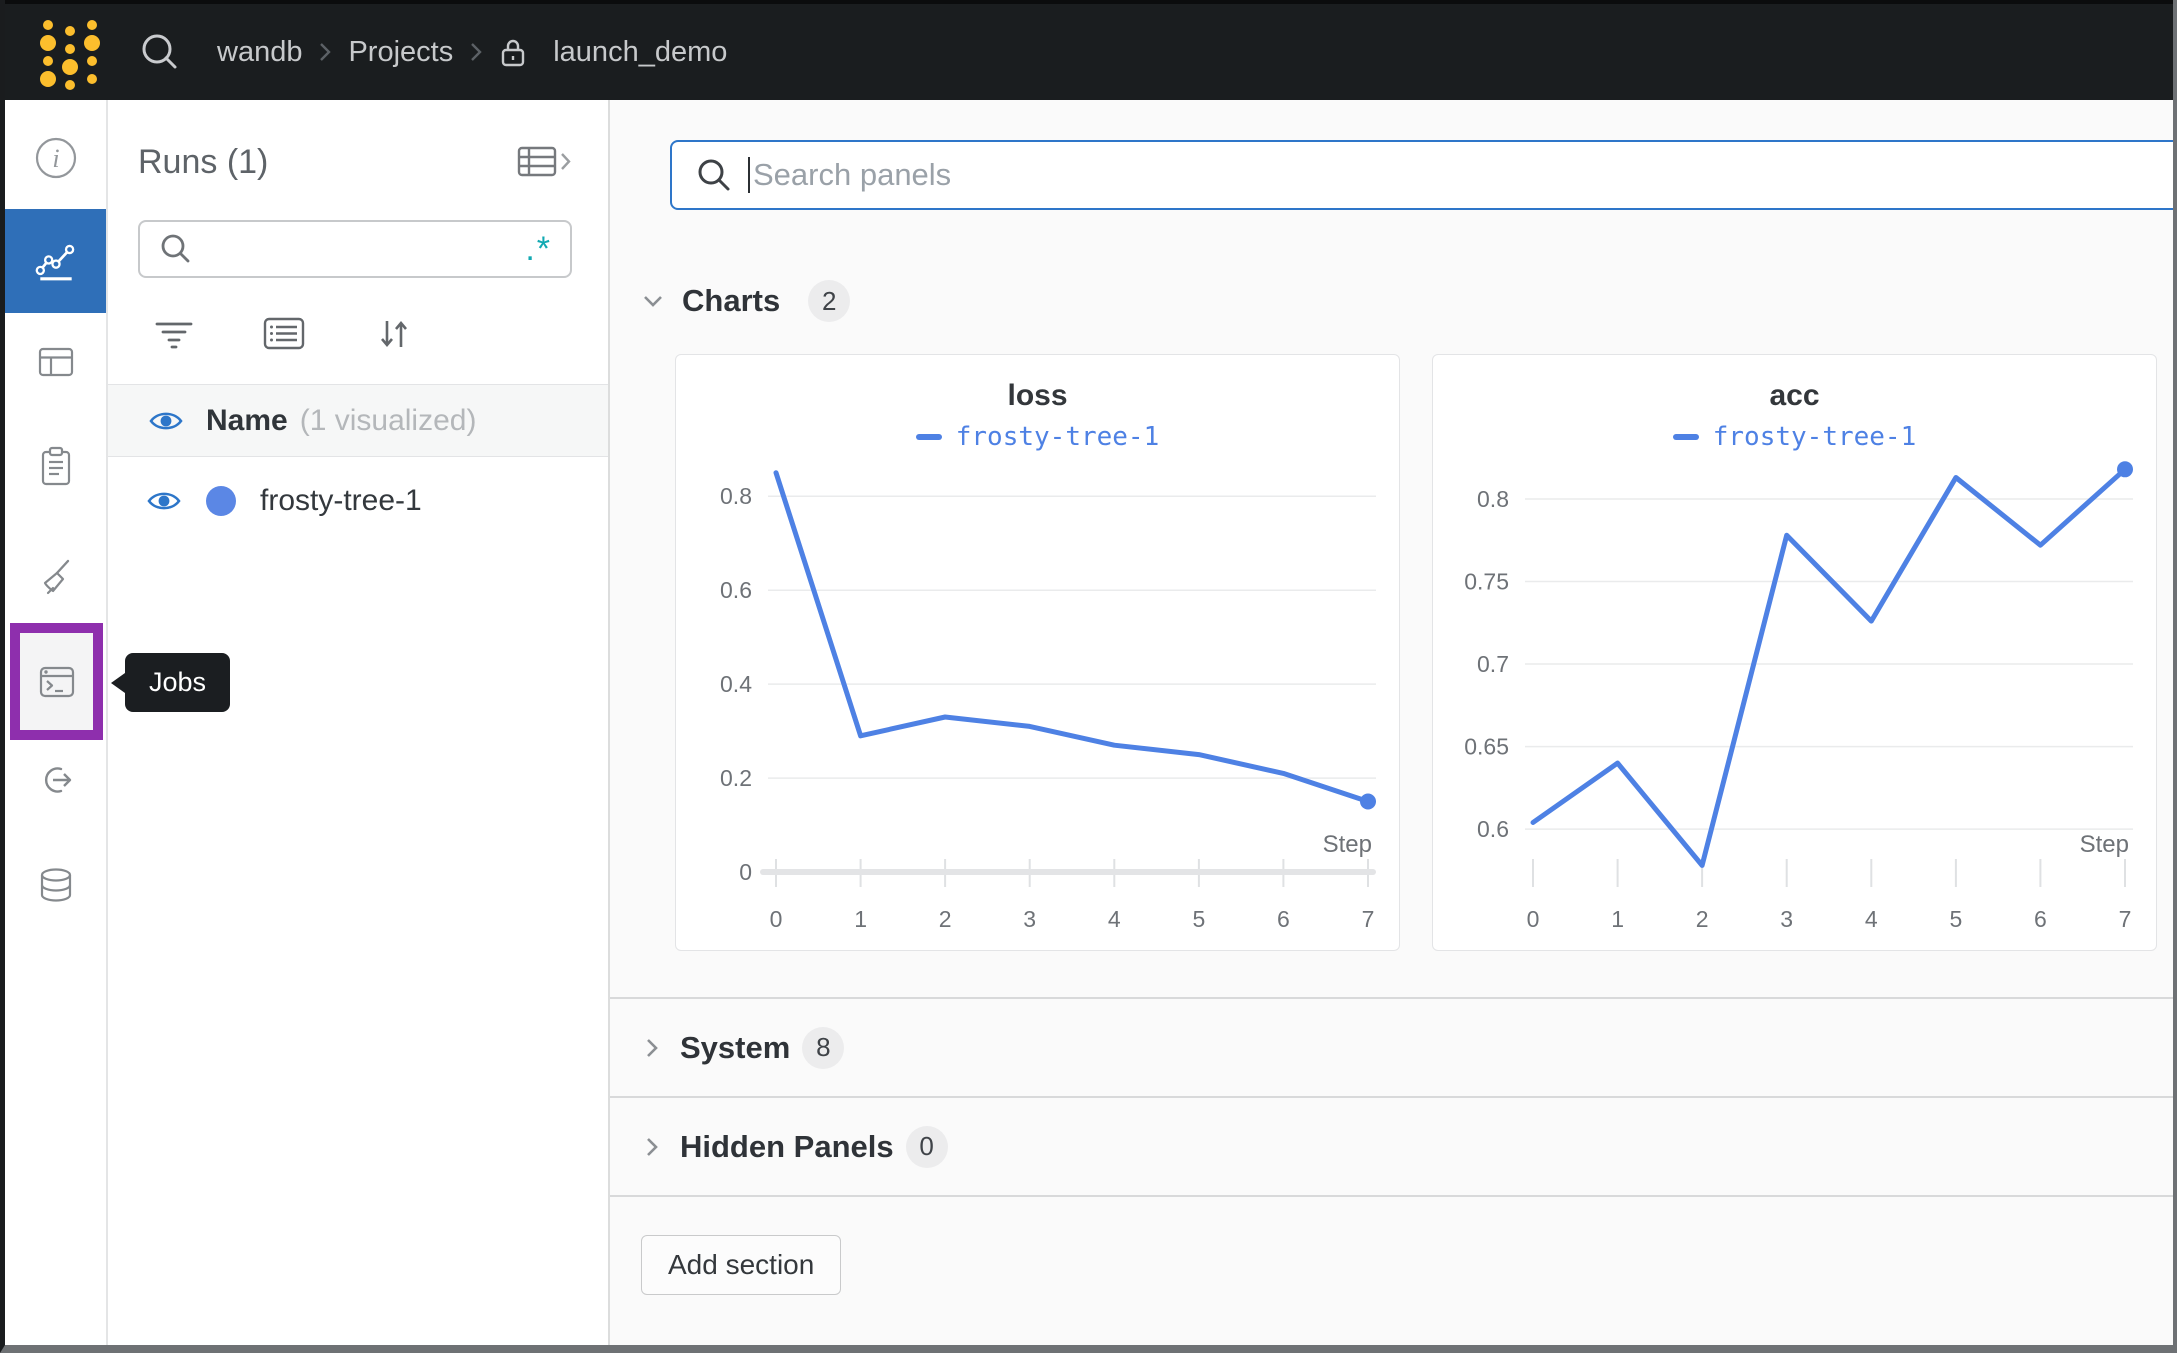  I want to click on section-count-badge: 0, so click(926, 1146).